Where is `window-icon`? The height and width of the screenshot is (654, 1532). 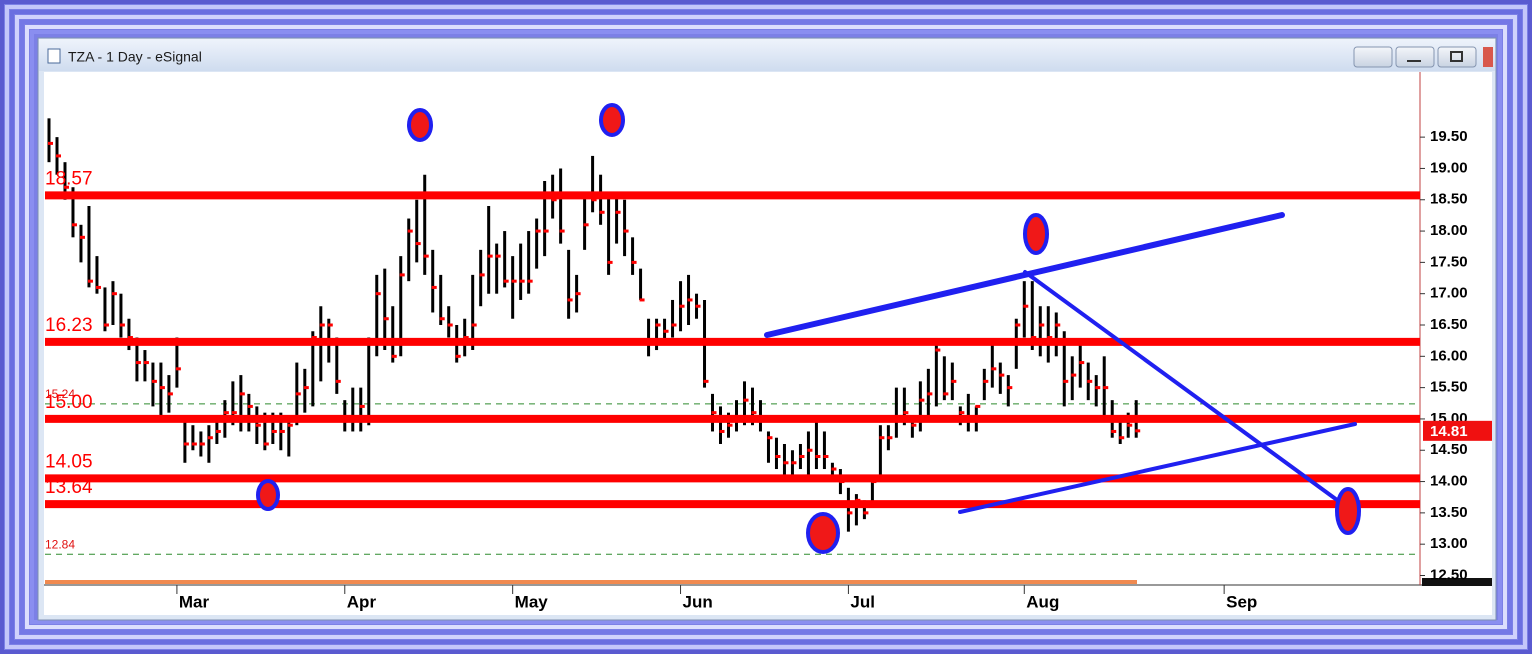 window-icon is located at coordinates (54, 56).